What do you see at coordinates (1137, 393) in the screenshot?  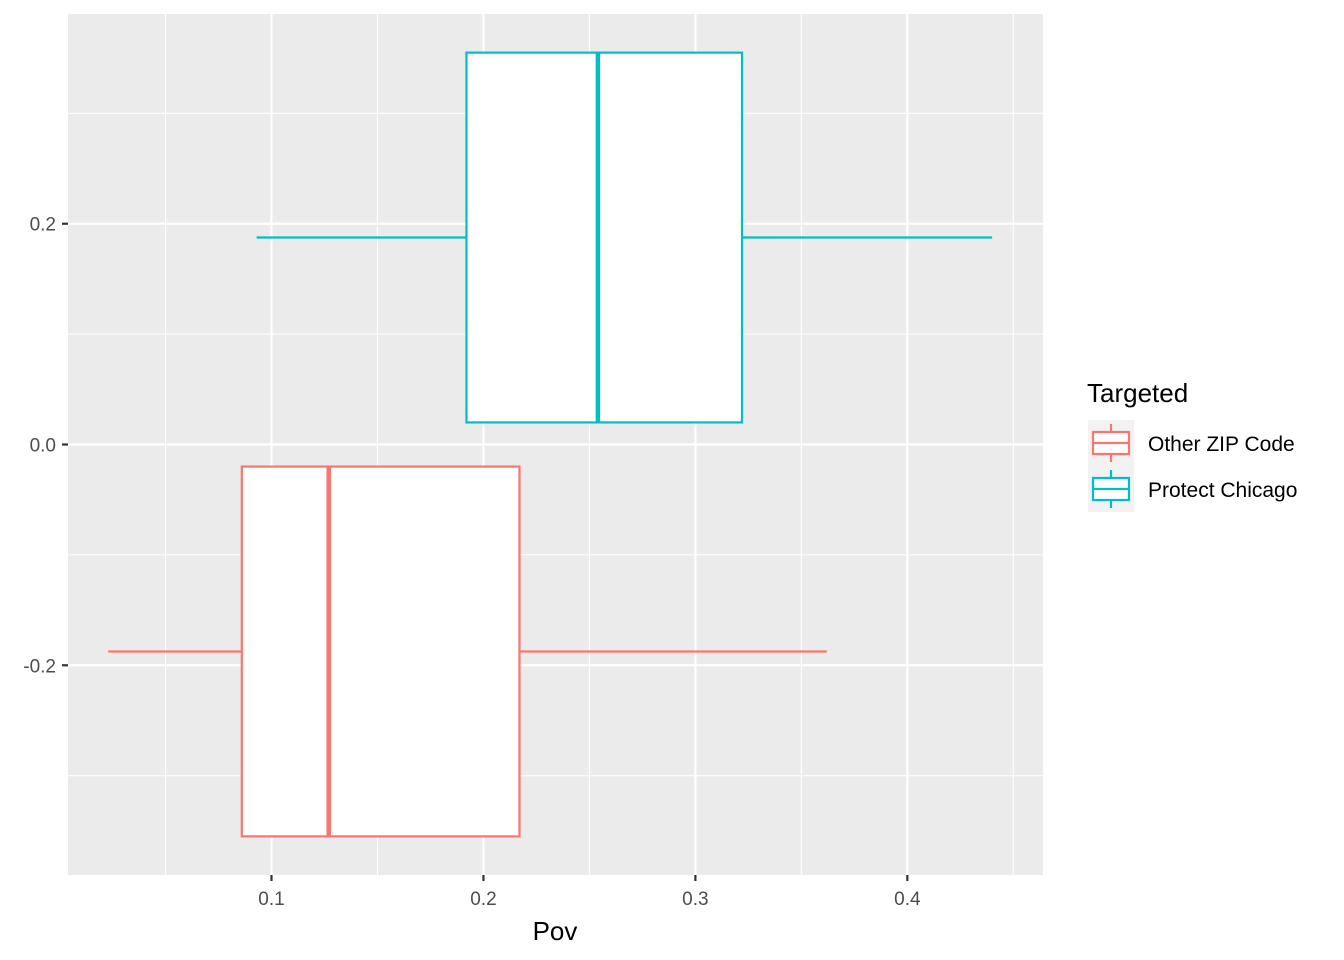 I see `legend-title: Targeted` at bounding box center [1137, 393].